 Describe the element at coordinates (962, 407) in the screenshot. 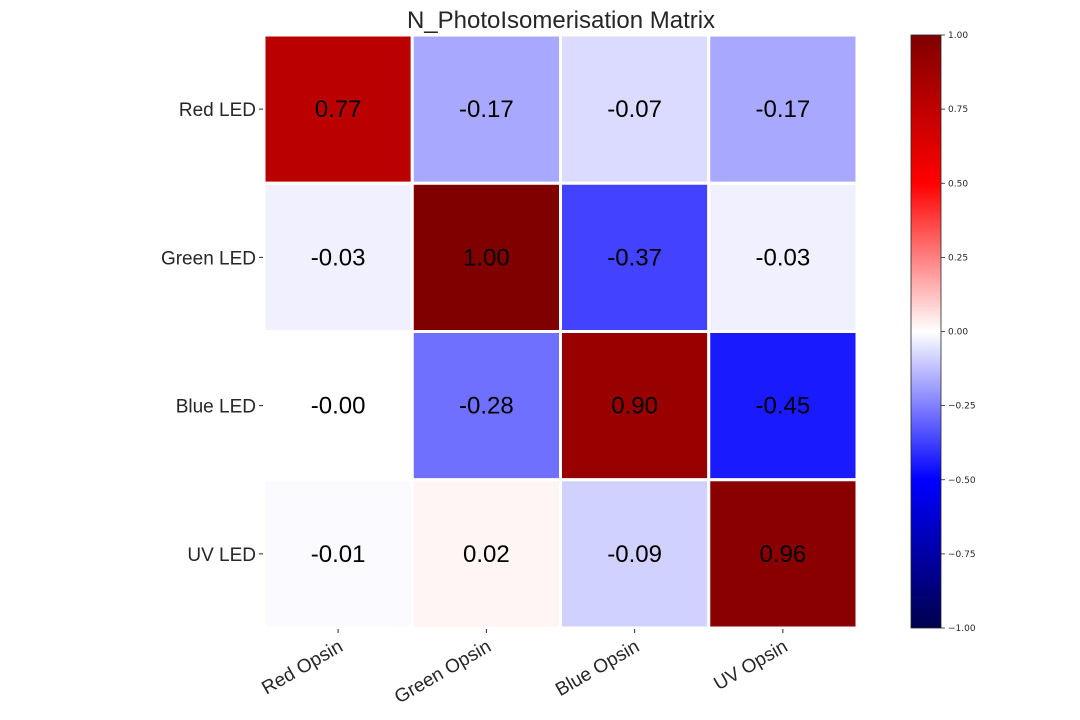

I see `colorbar-tick-label: −0.25` at that location.